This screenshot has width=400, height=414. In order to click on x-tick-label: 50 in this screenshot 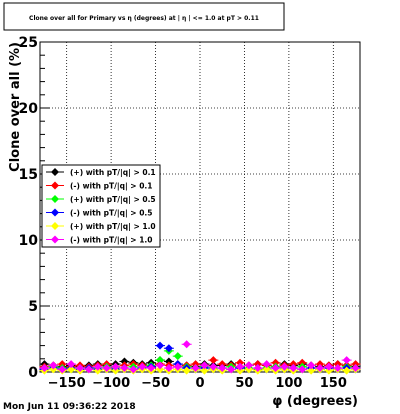, I will do `click(244, 383)`.